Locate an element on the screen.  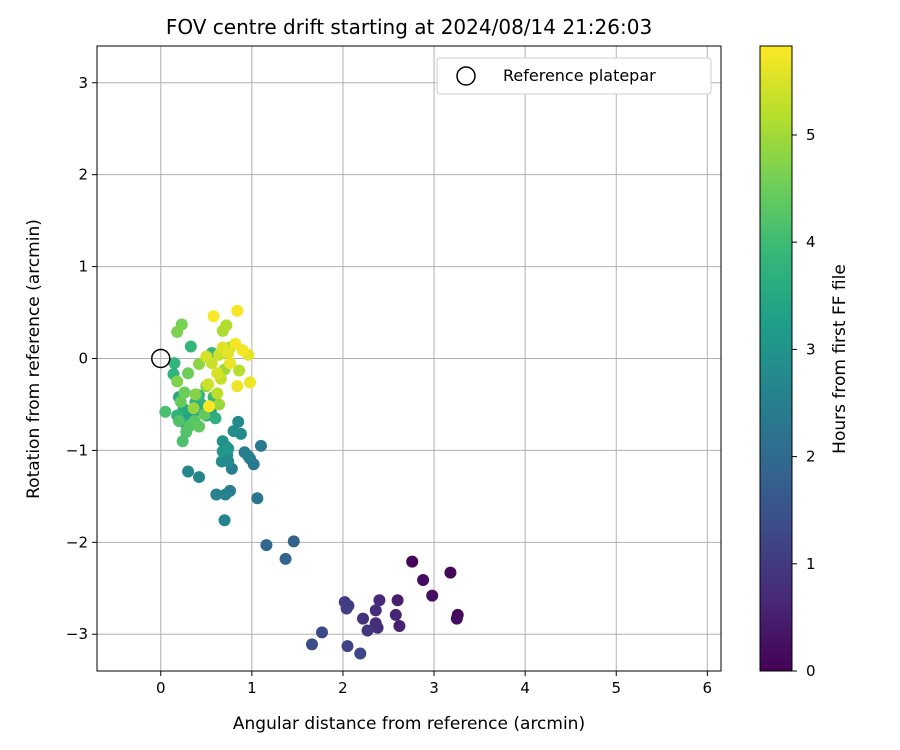
x-tick-label: 3 is located at coordinates (434, 688).